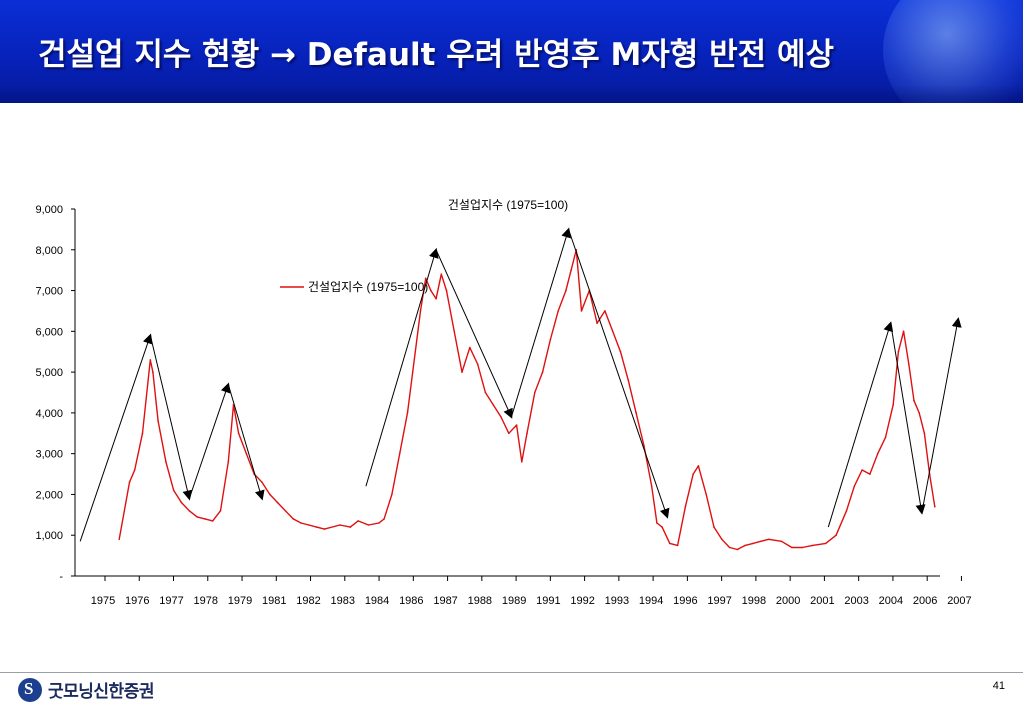 The image size is (1023, 708). I want to click on x-tick-label: 1997, so click(719, 601).